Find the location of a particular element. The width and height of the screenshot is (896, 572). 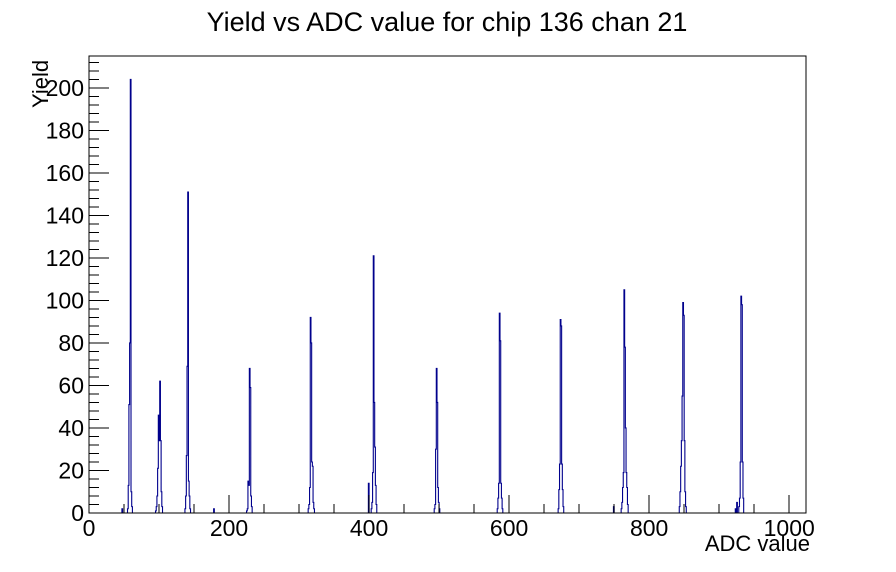

x-tick-label: 400 is located at coordinates (369, 528).